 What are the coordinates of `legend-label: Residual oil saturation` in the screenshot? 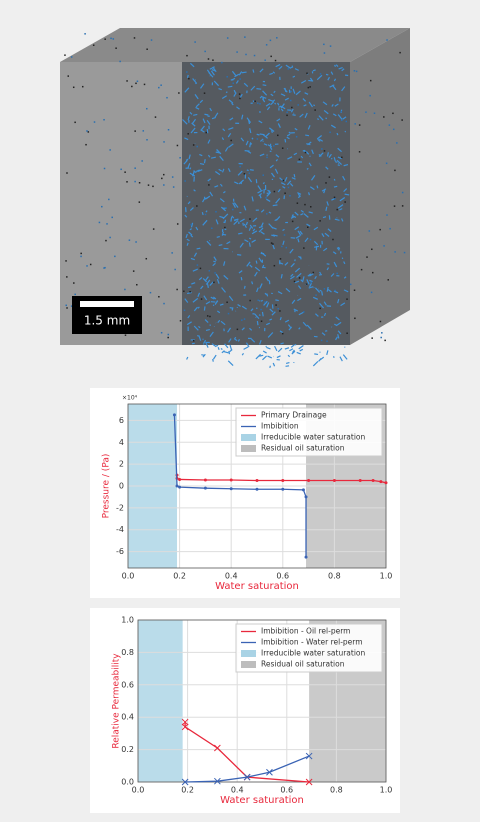 It's located at (303, 664).